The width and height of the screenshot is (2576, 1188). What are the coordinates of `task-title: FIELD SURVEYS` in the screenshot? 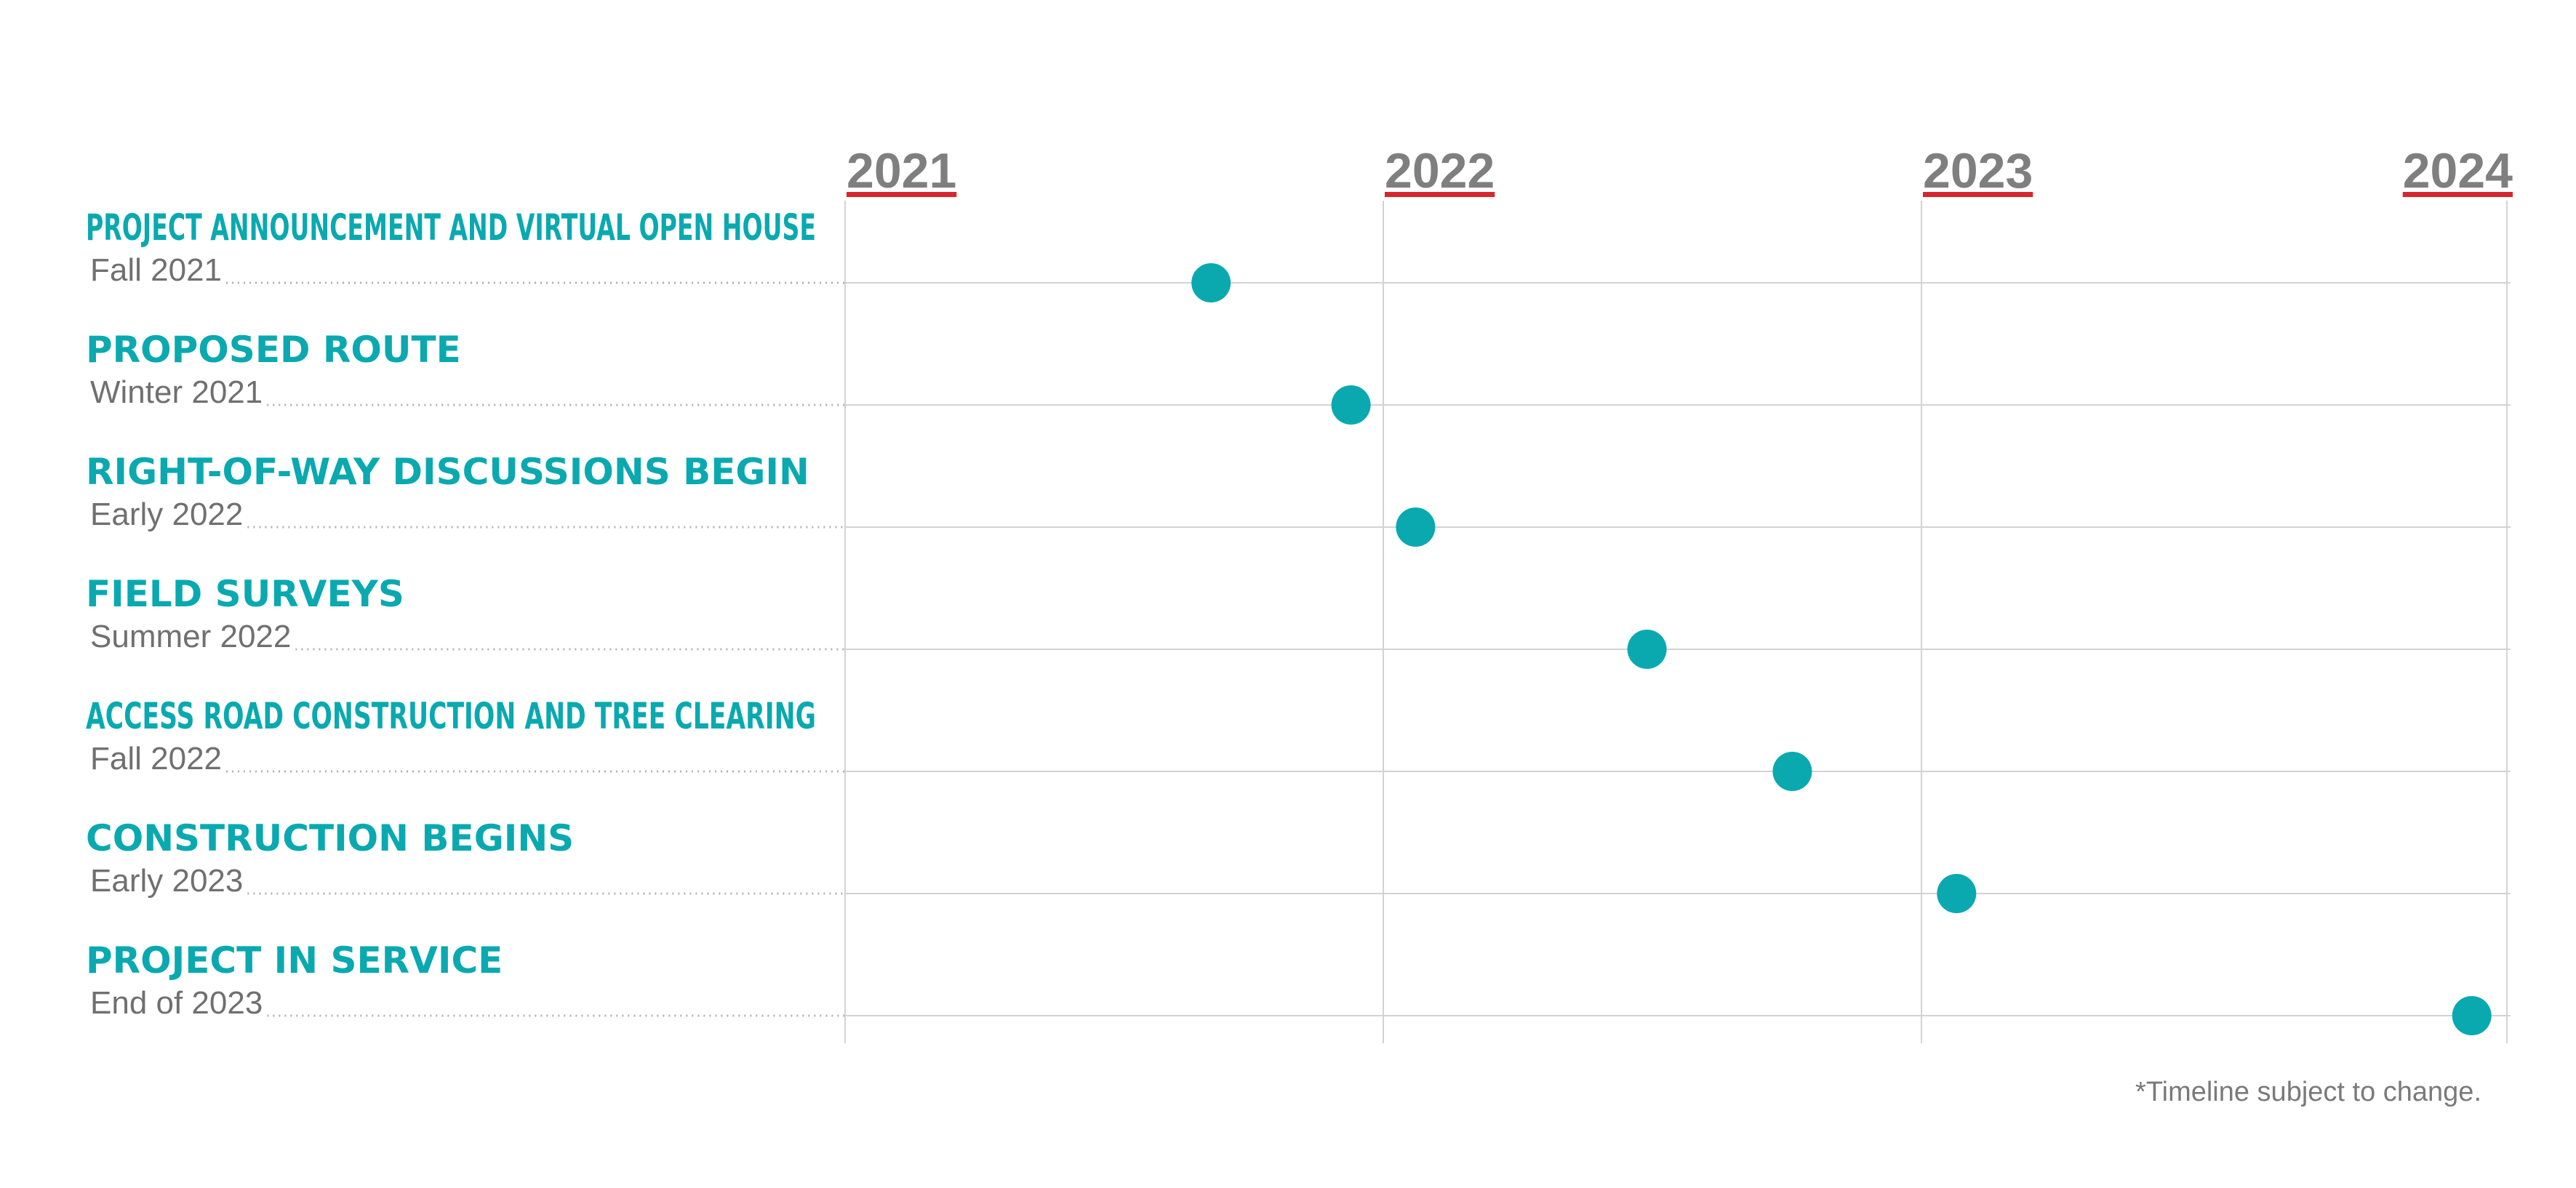 It's located at (245, 594).